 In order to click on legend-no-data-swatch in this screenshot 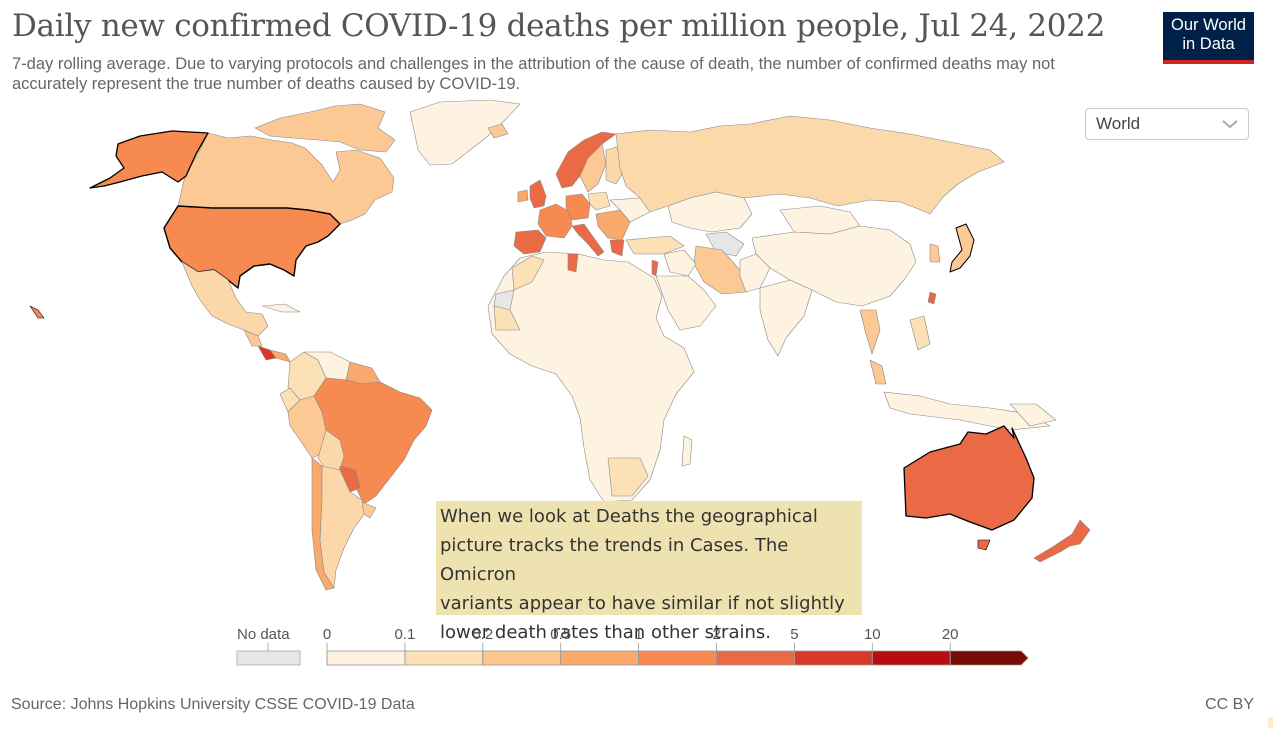, I will do `click(268, 658)`.